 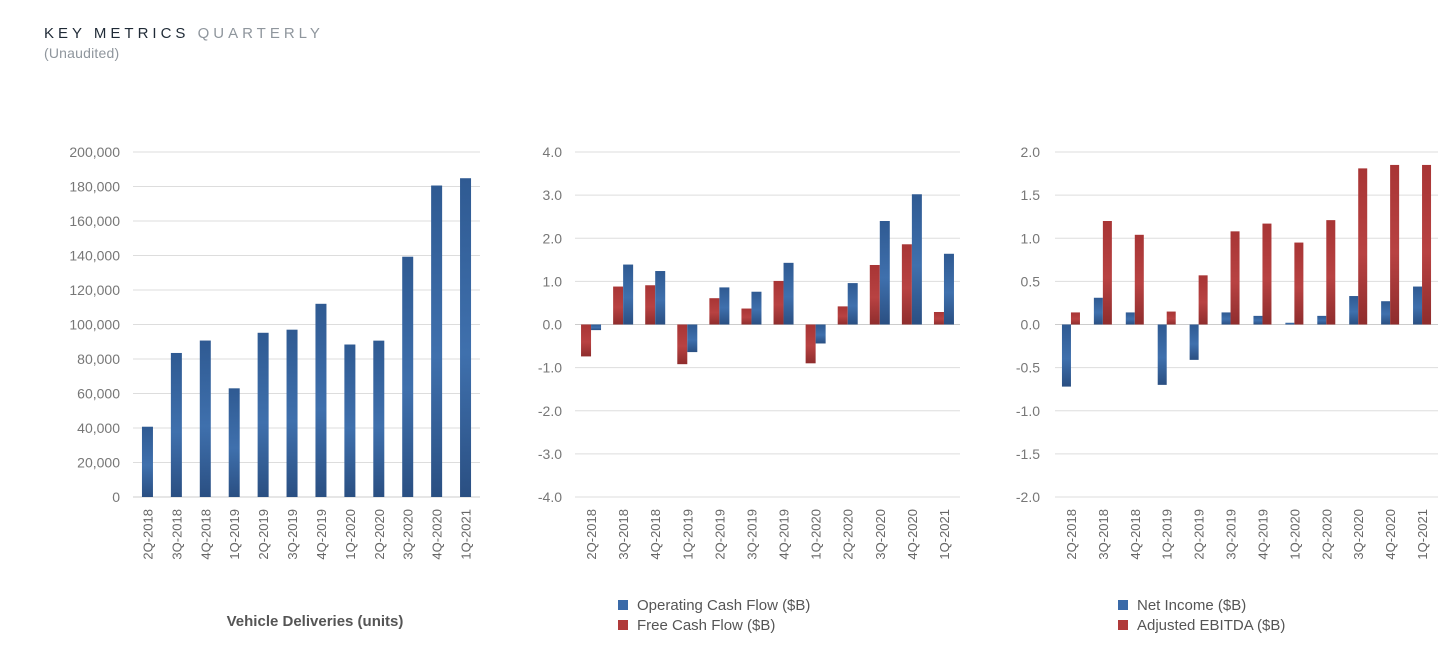 I want to click on y-tick-label: 80,000, so click(x=98, y=359).